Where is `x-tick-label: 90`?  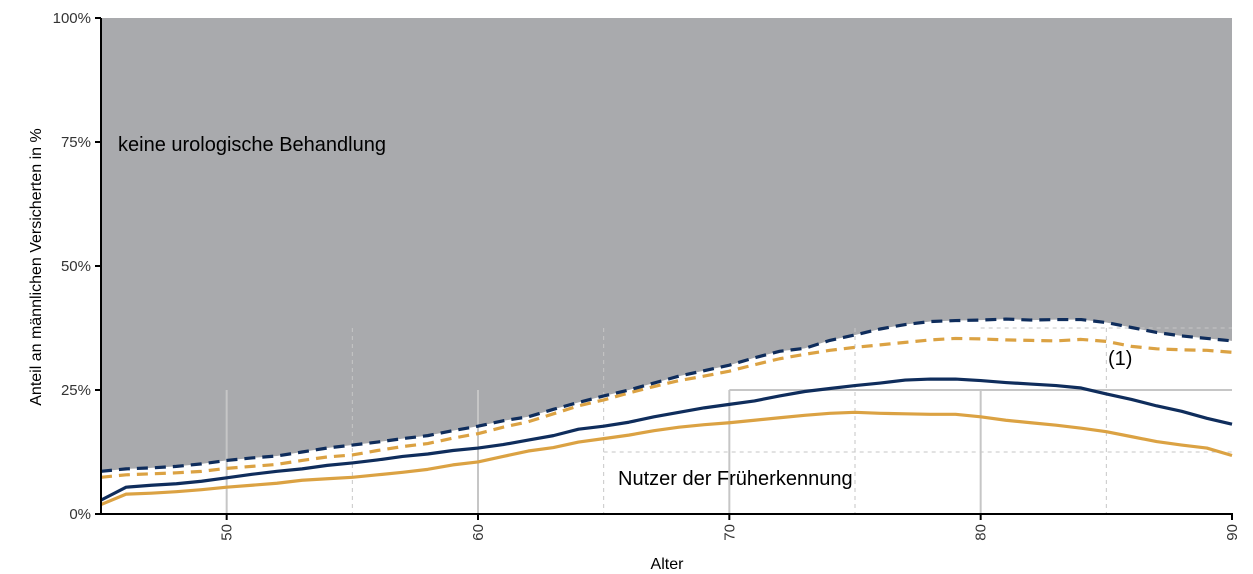
x-tick-label: 90 is located at coordinates (1232, 532).